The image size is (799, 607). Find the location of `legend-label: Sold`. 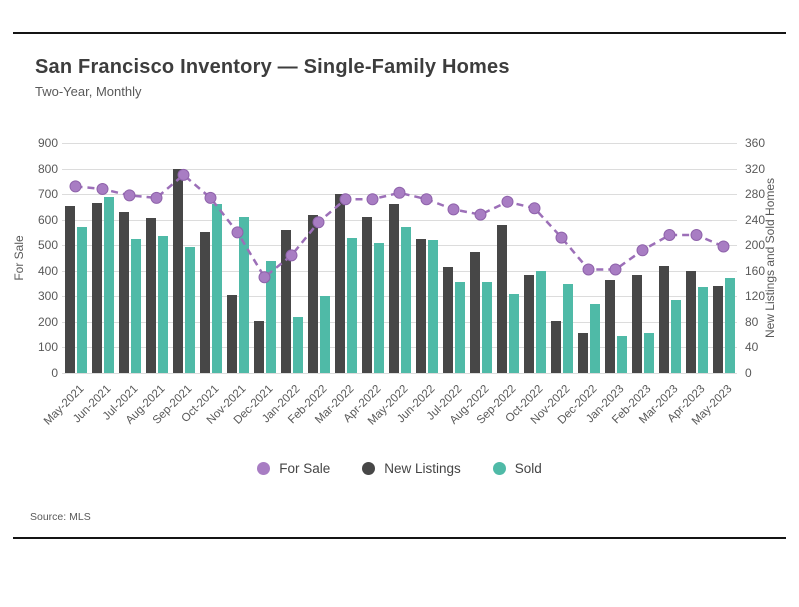

legend-label: Sold is located at coordinates (528, 468).